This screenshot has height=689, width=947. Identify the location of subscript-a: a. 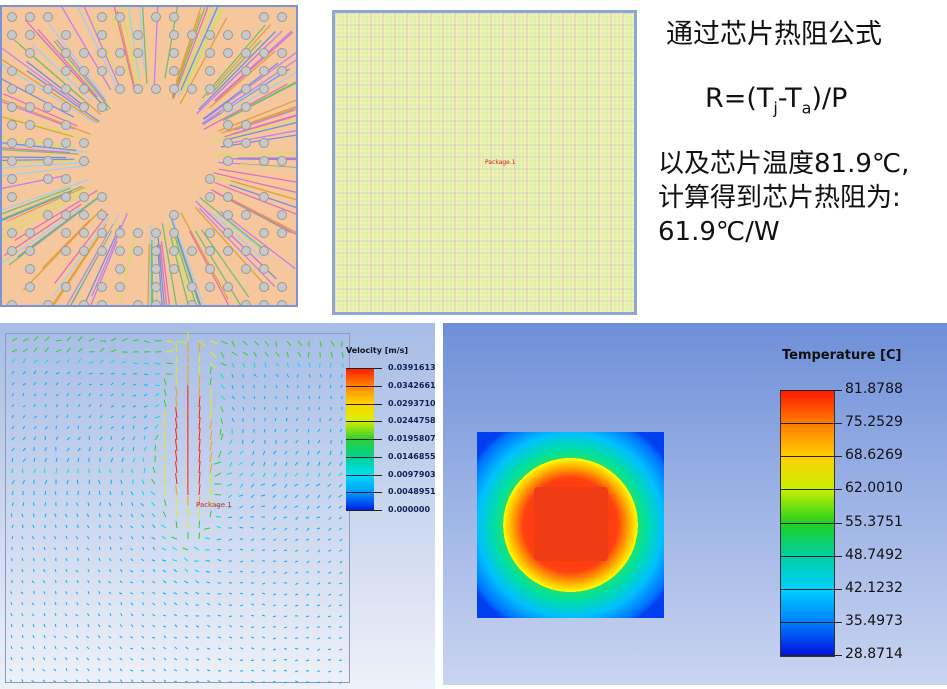
(806, 108).